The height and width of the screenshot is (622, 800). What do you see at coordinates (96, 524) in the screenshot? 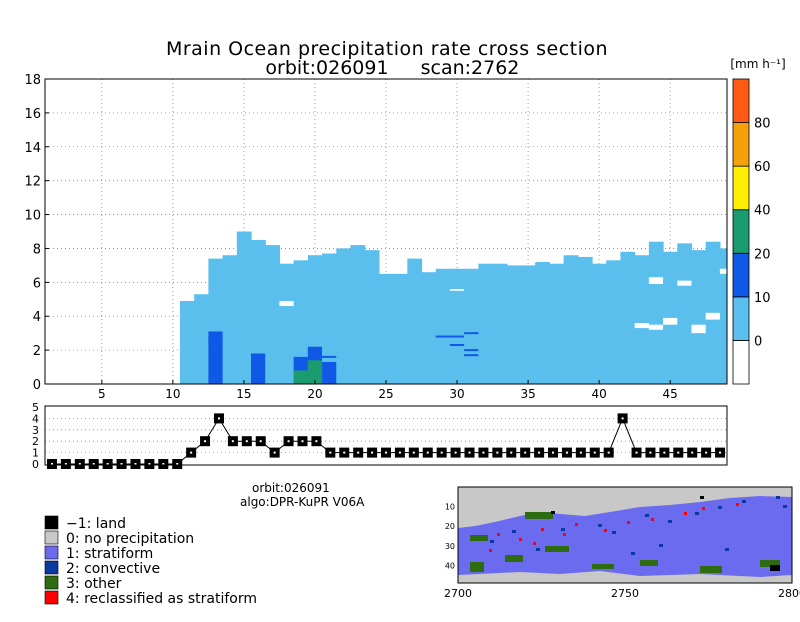
I see `legend-label-0: −1: land` at bounding box center [96, 524].